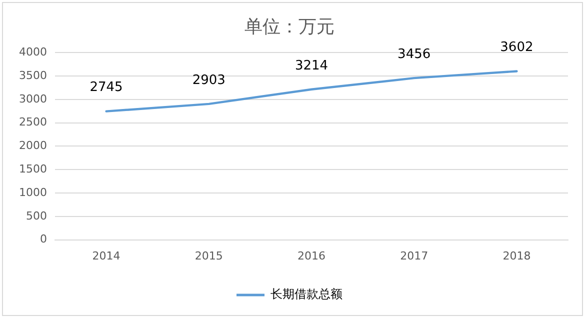 The width and height of the screenshot is (587, 320). I want to click on y-tick-label: 4000, so click(32, 51).